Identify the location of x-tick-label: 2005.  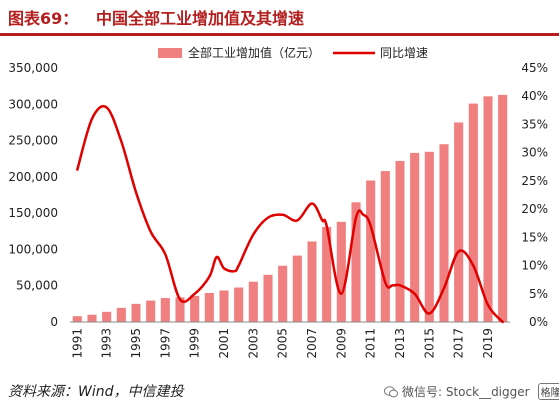
(283, 343).